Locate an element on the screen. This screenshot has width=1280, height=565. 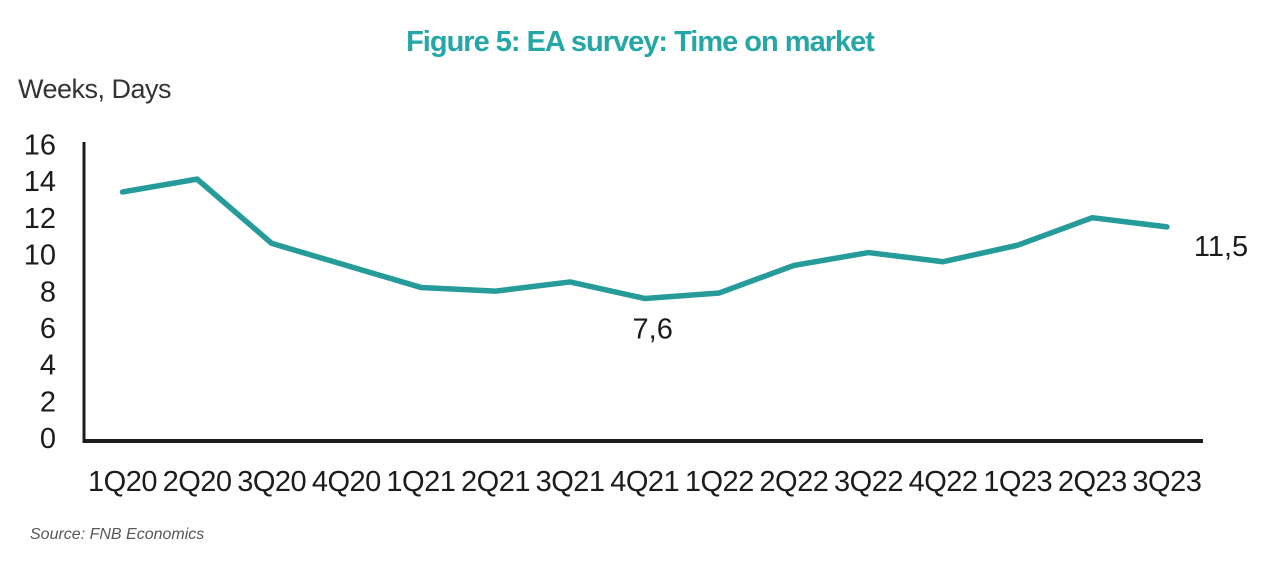
data-point-label: 7,6 is located at coordinates (653, 329).